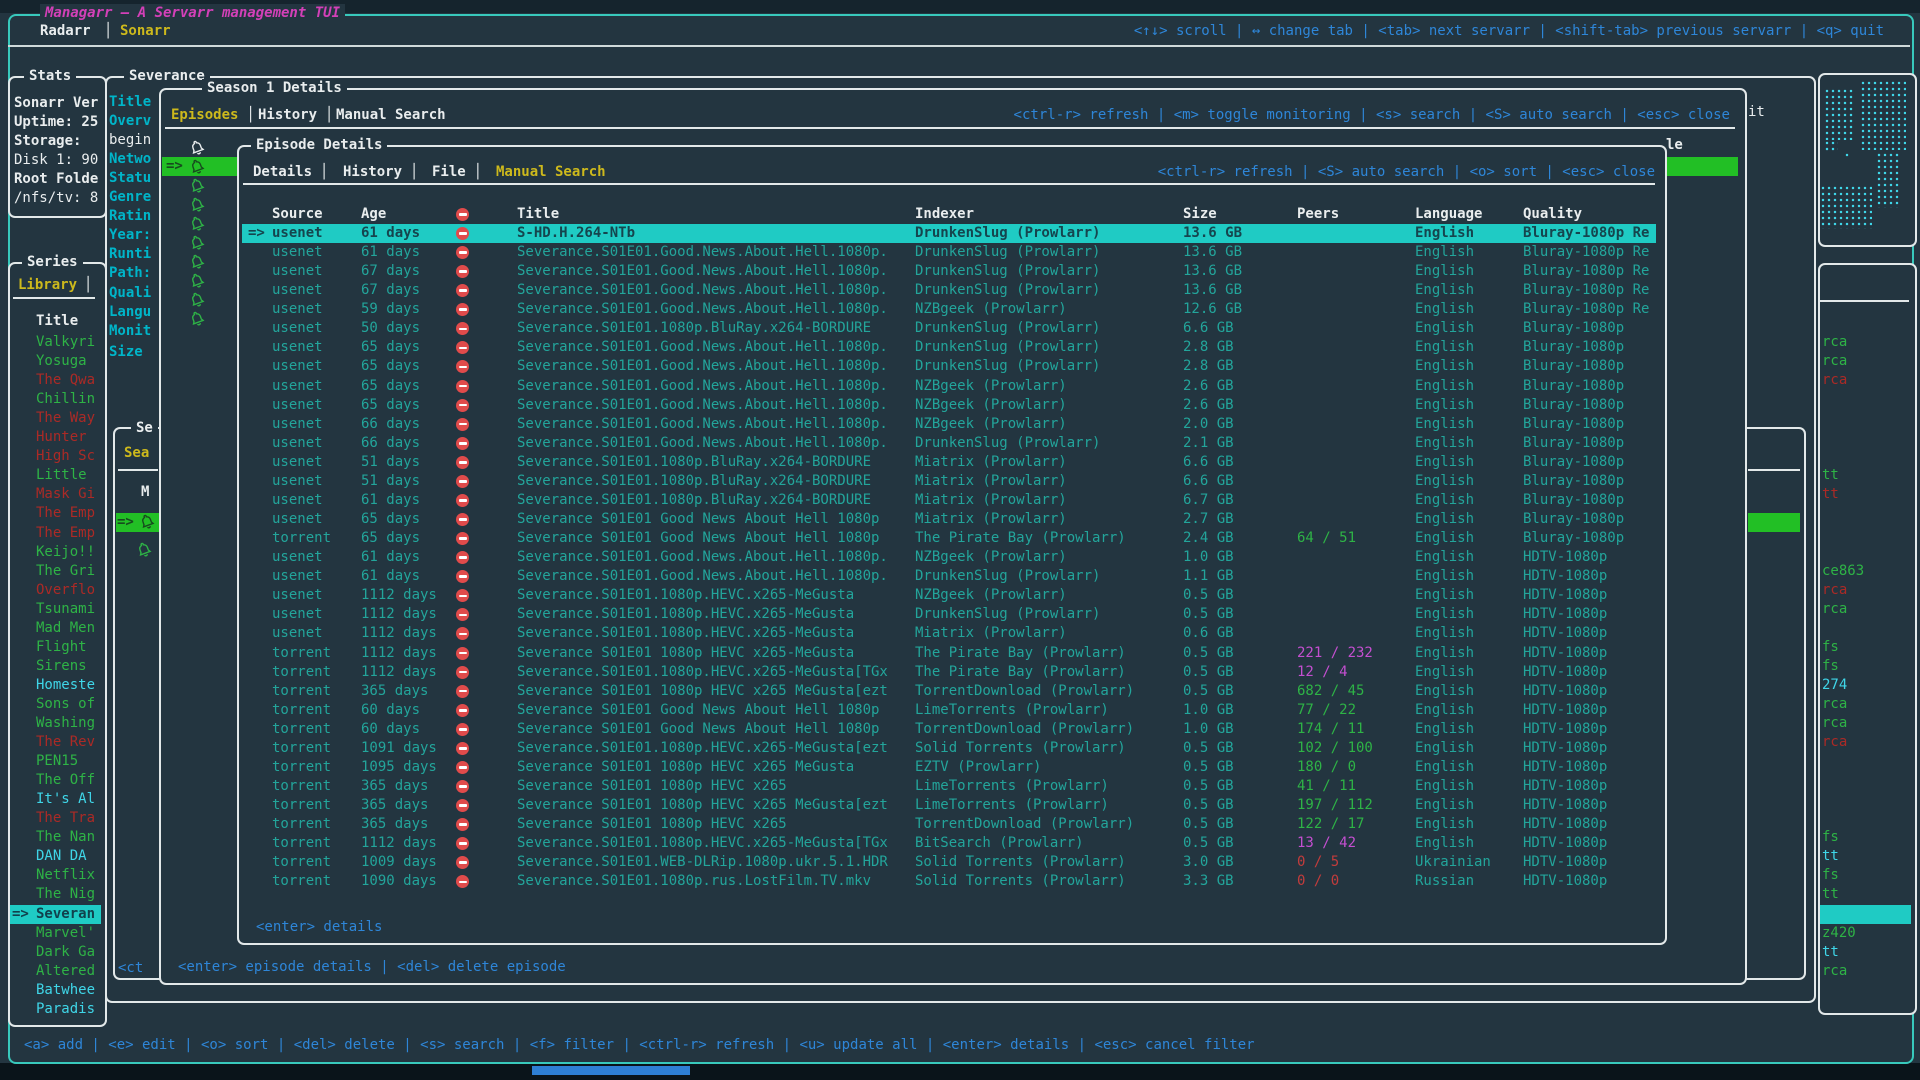  I want to click on release-column-header-age: Age, so click(374, 214).